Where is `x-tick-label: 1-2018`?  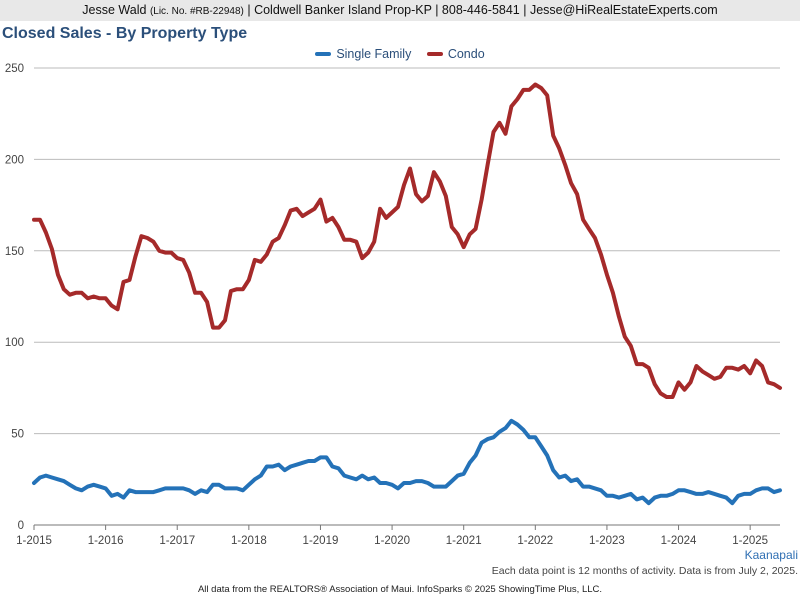 x-tick-label: 1-2018 is located at coordinates (249, 541).